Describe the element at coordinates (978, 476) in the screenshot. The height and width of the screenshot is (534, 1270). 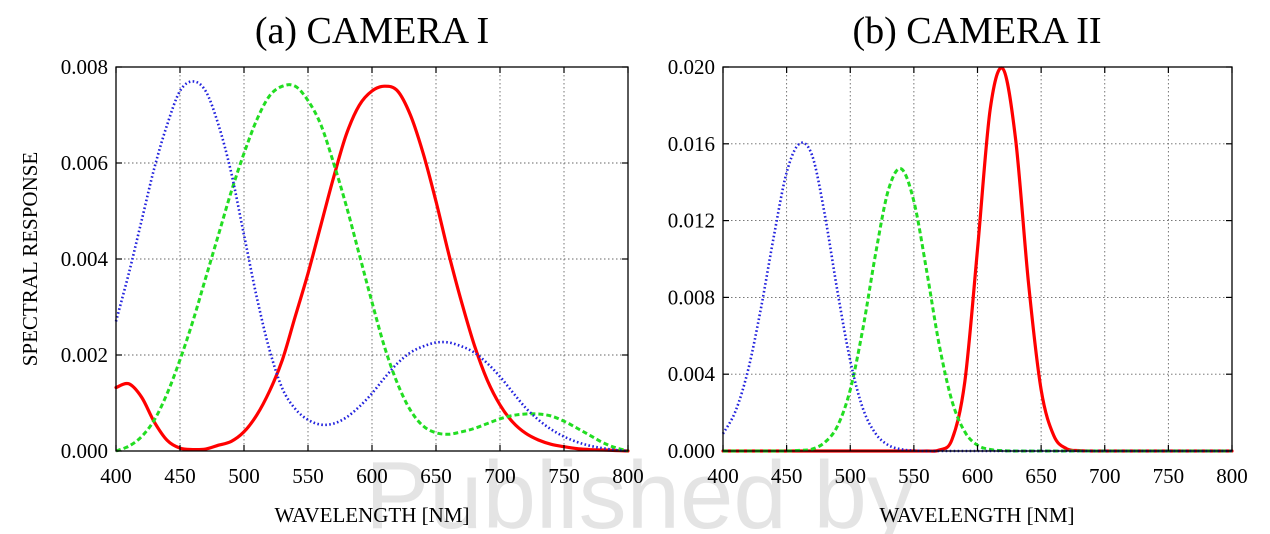
I see `panel-b-xtick-label-4: 600` at that location.